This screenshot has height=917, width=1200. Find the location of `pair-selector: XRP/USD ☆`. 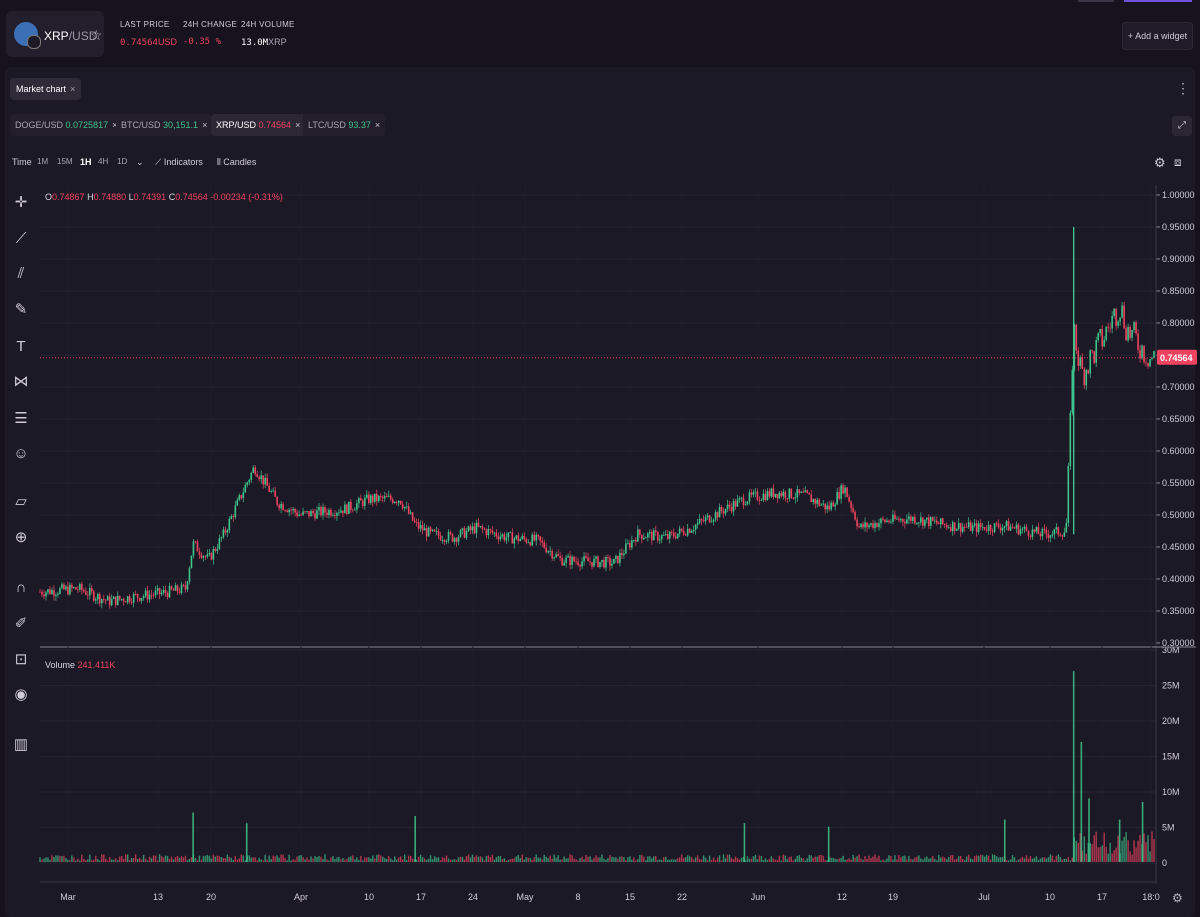

pair-selector: XRP/USD ☆ is located at coordinates (55, 34).